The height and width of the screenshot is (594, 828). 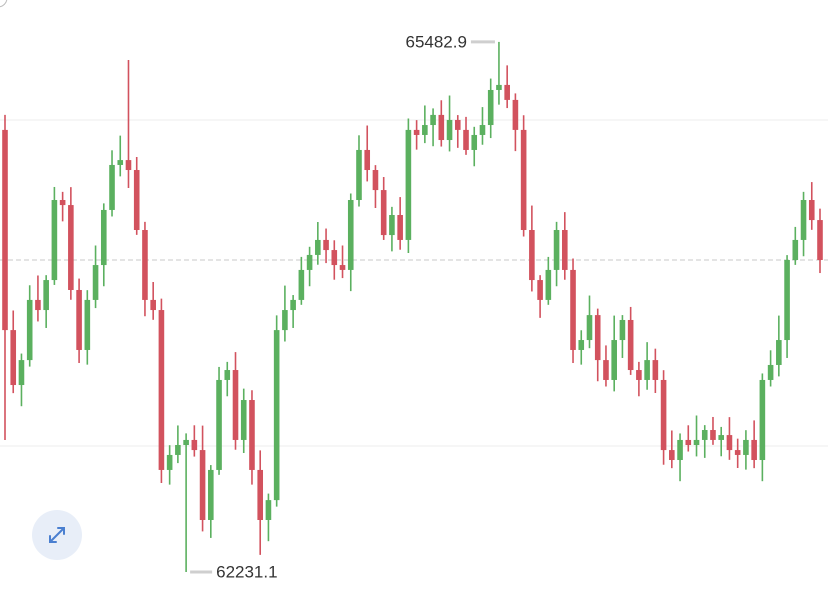 I want to click on expand-button, so click(x=57, y=535).